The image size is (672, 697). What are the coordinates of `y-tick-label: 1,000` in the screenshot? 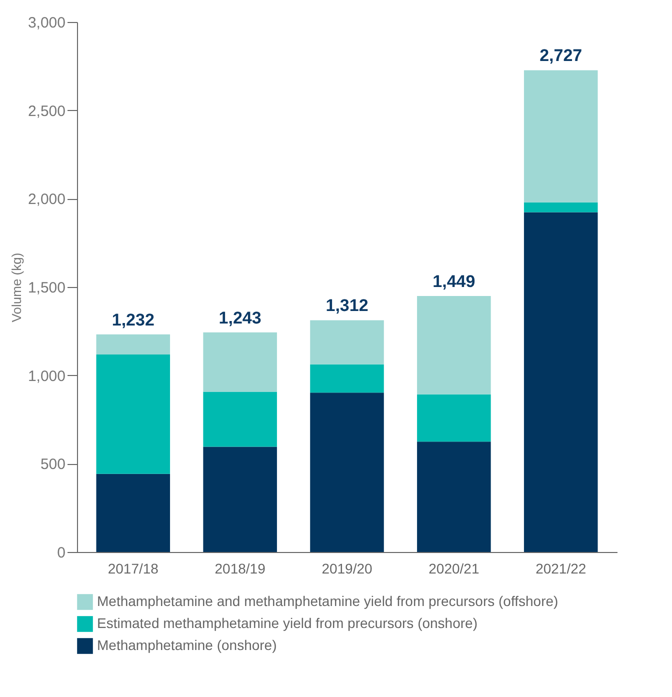 It's located at (47, 376).